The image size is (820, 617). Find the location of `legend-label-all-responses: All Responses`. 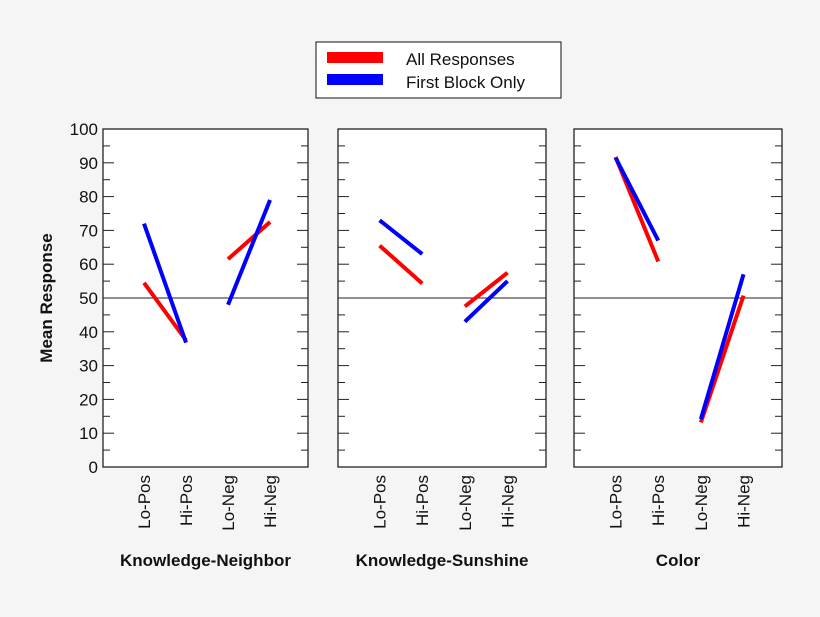

legend-label-all-responses: All Responses is located at coordinates (460, 59).